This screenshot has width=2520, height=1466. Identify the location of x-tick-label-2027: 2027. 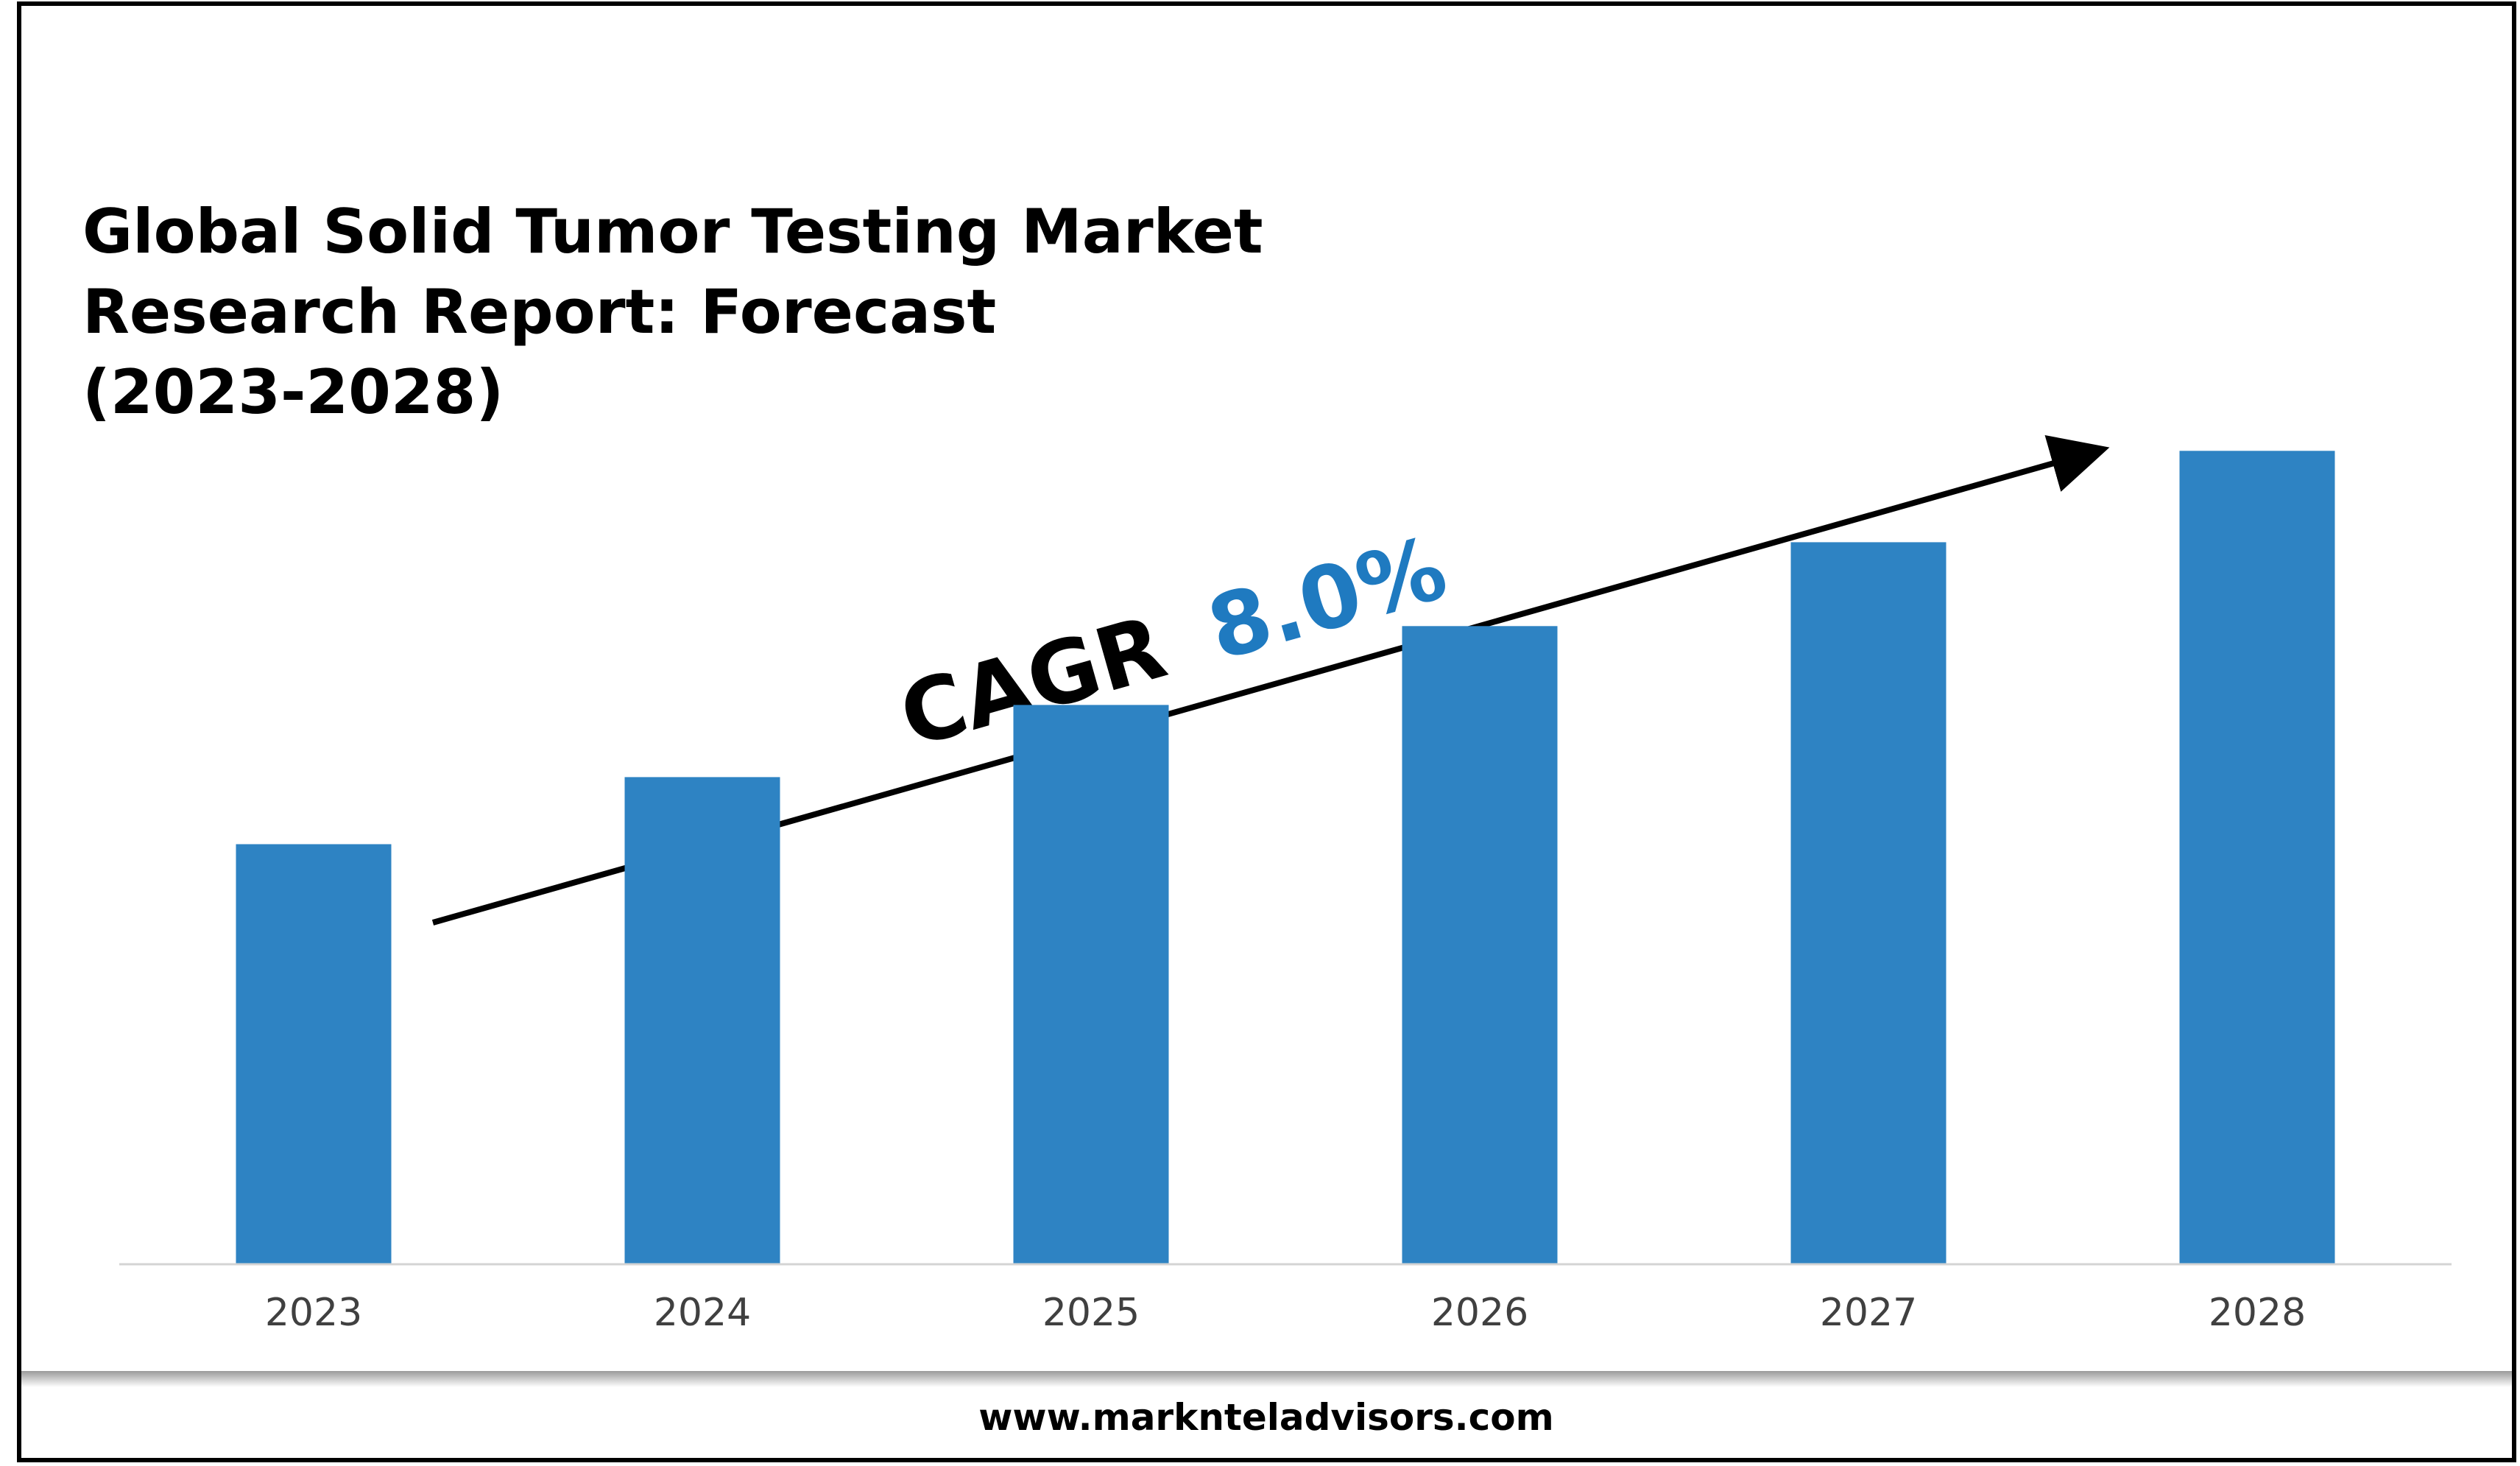
(1868, 1313).